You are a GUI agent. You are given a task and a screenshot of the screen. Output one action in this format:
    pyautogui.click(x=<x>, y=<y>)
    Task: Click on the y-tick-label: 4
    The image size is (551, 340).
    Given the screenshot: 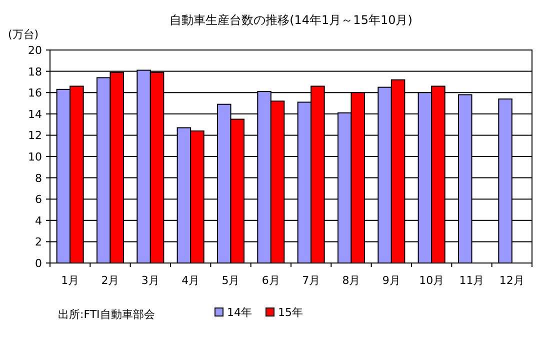 What is the action you would take?
    pyautogui.click(x=38, y=221)
    